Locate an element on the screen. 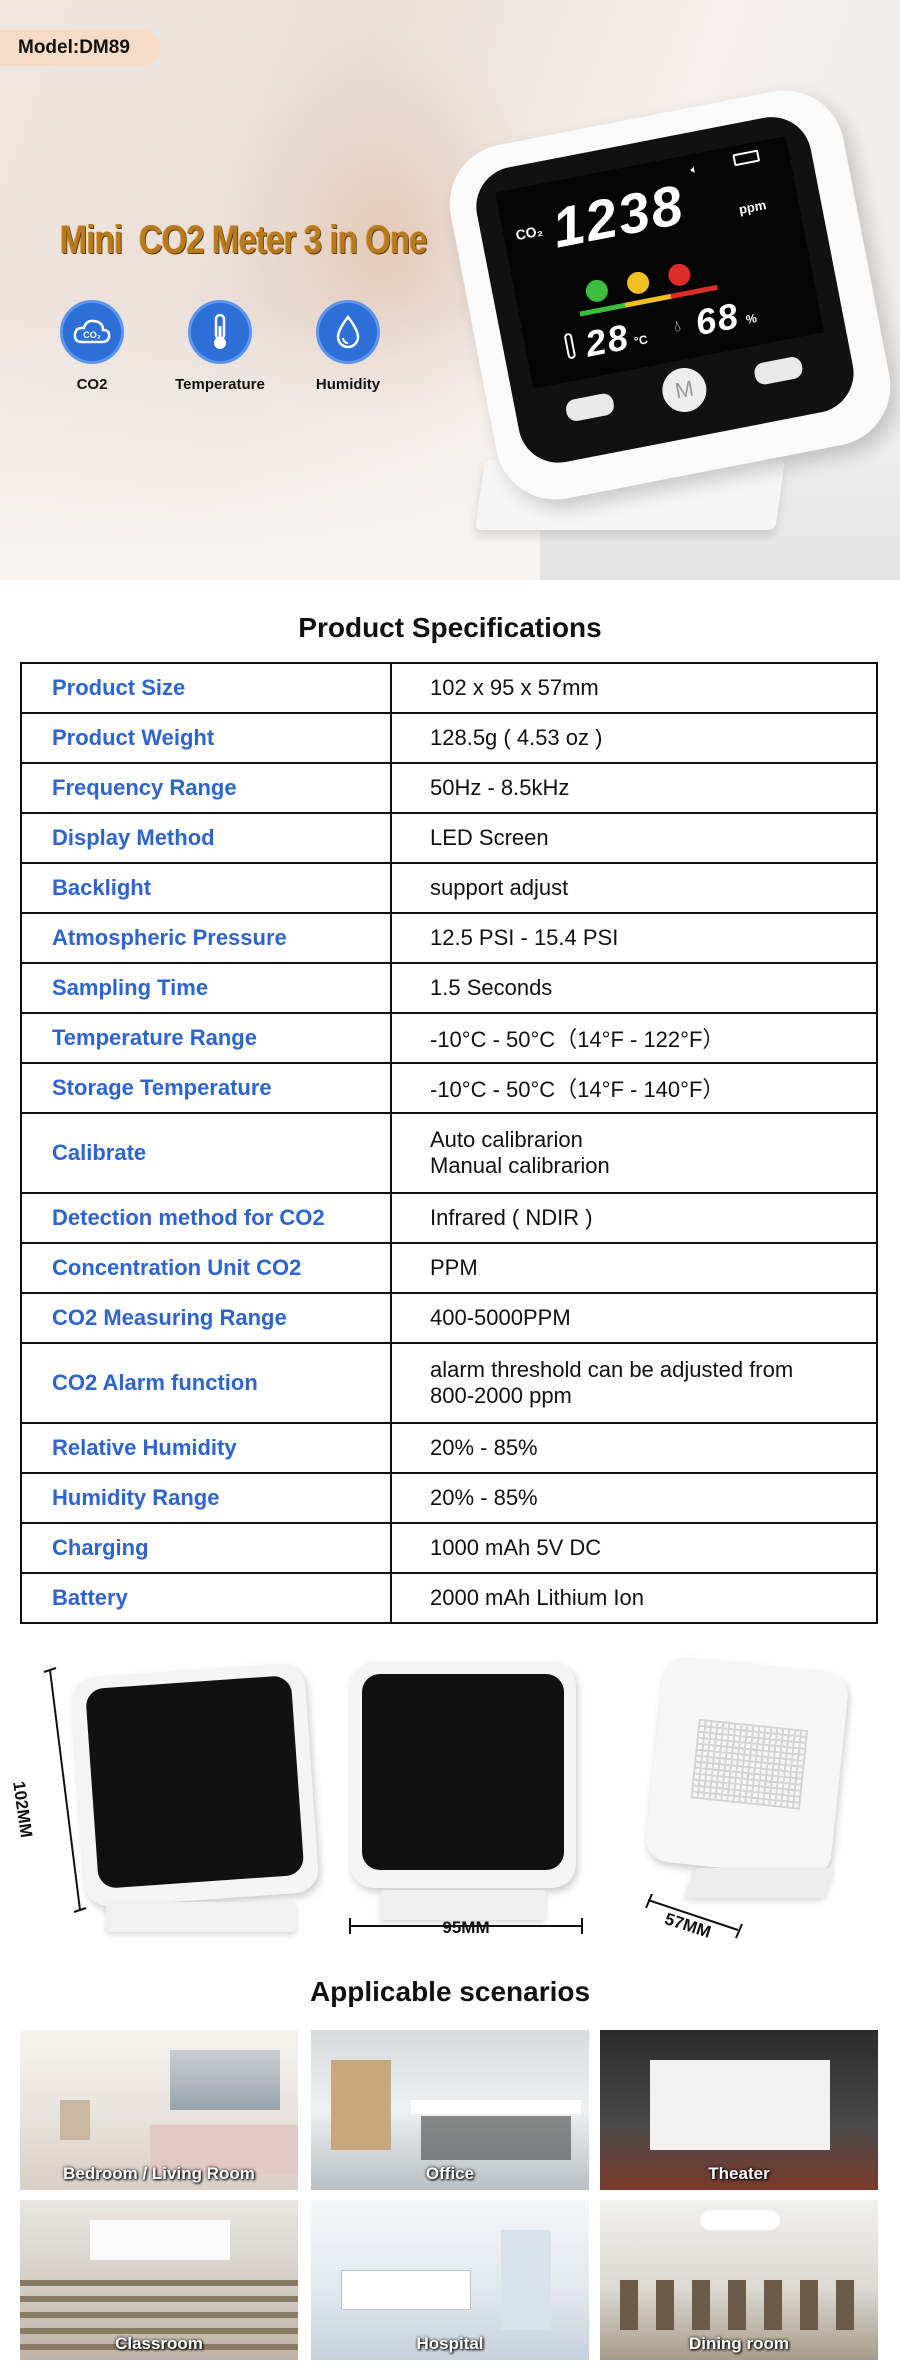 This screenshot has width=900, height=2380. spec-value-line: Manual calibrarion is located at coordinates (520, 1165).